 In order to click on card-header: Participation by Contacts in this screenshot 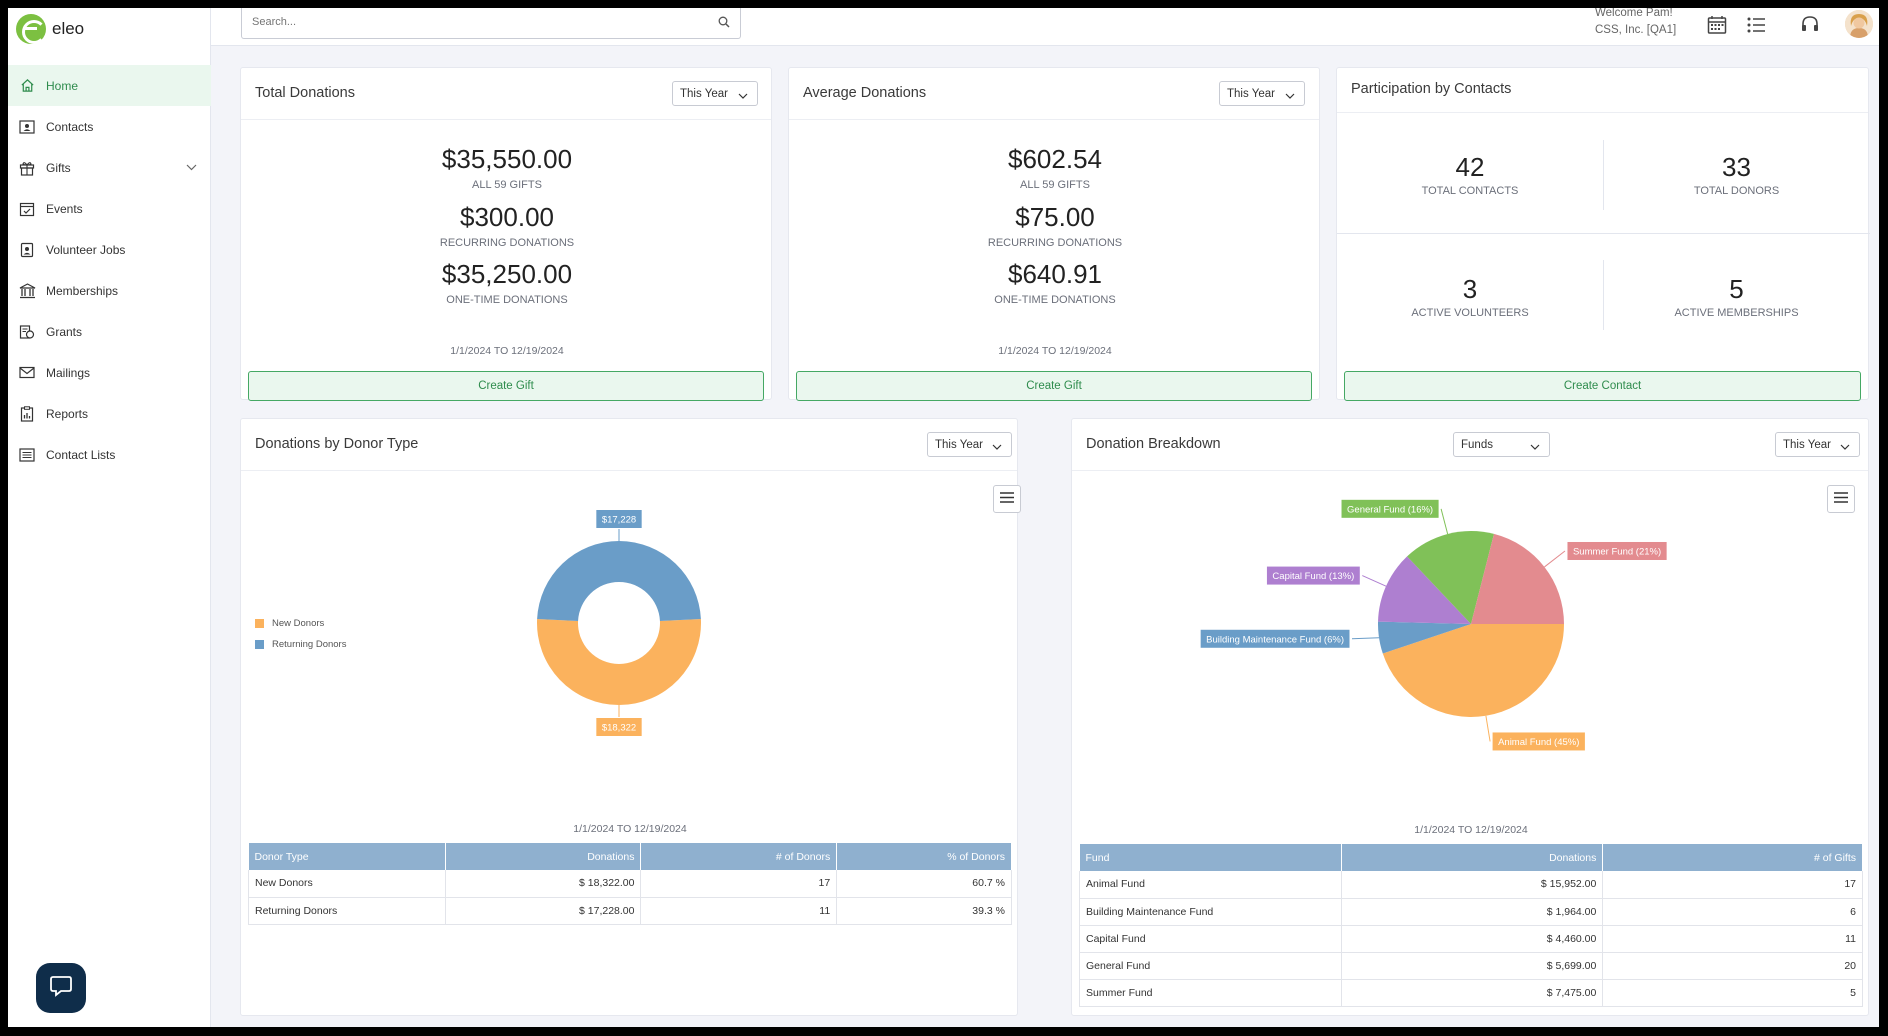, I will do `click(1602, 90)`.